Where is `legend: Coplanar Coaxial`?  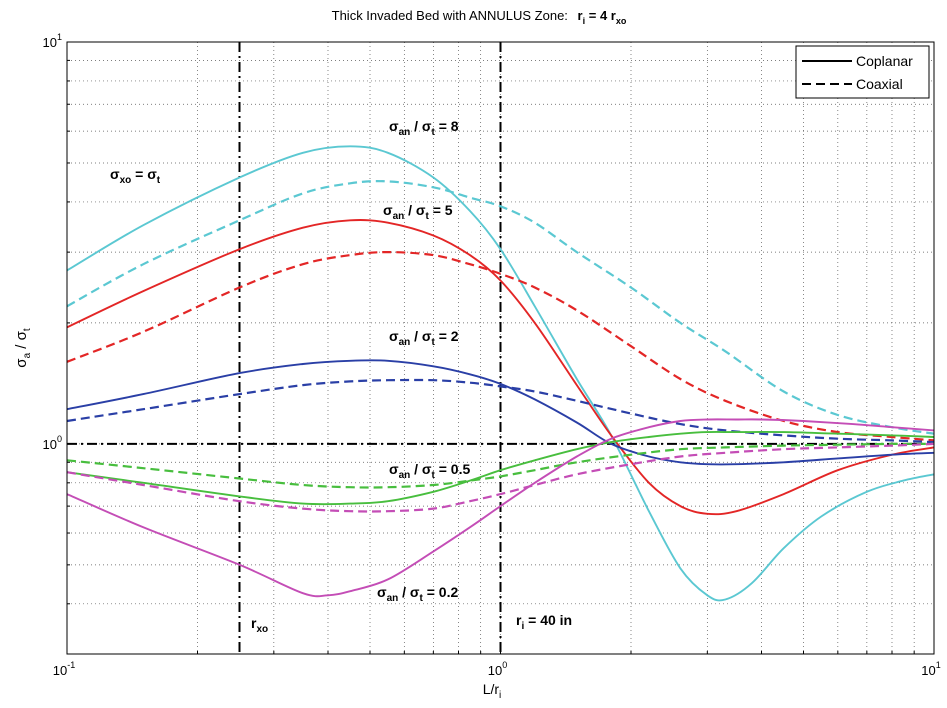
legend: Coplanar Coaxial is located at coordinates (862, 72).